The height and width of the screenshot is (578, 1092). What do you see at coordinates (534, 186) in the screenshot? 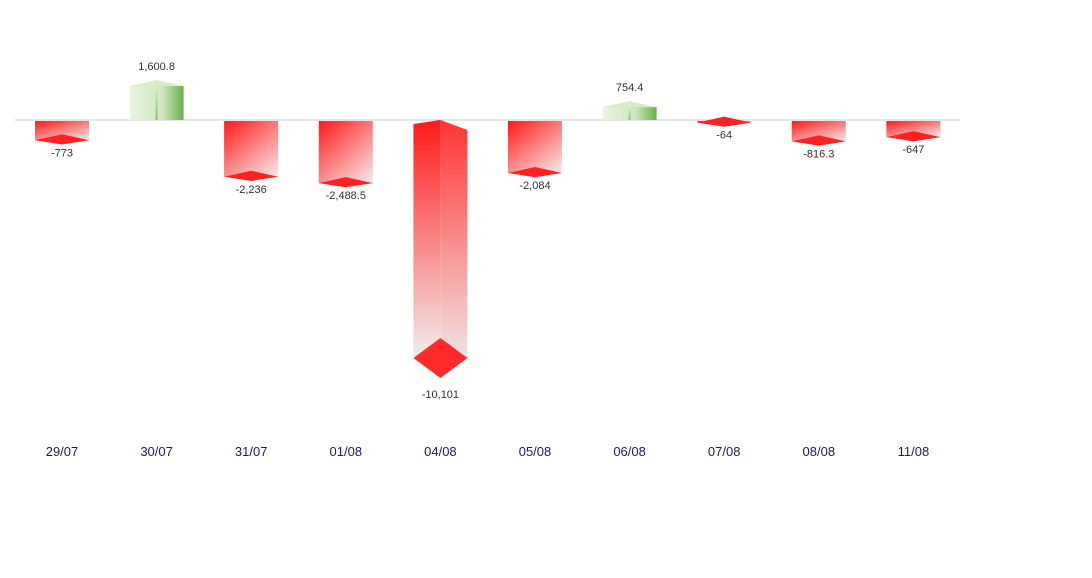
I see `value-label: -2,084` at bounding box center [534, 186].